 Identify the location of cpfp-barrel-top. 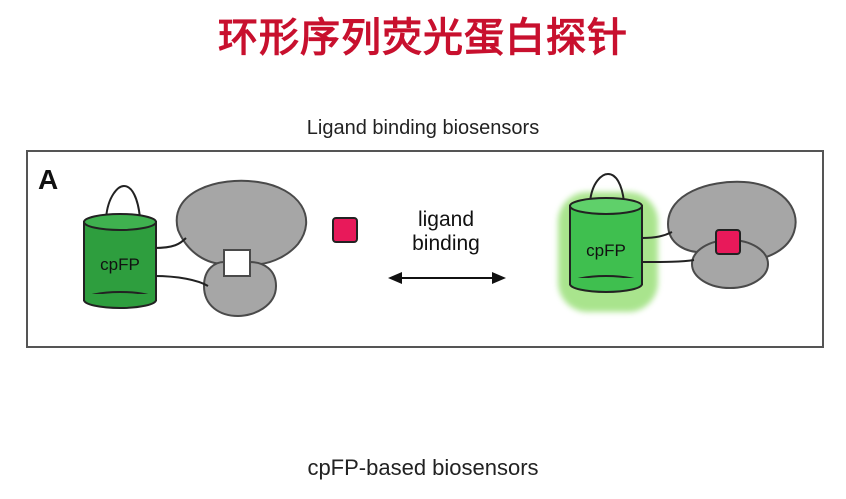
(120, 222).